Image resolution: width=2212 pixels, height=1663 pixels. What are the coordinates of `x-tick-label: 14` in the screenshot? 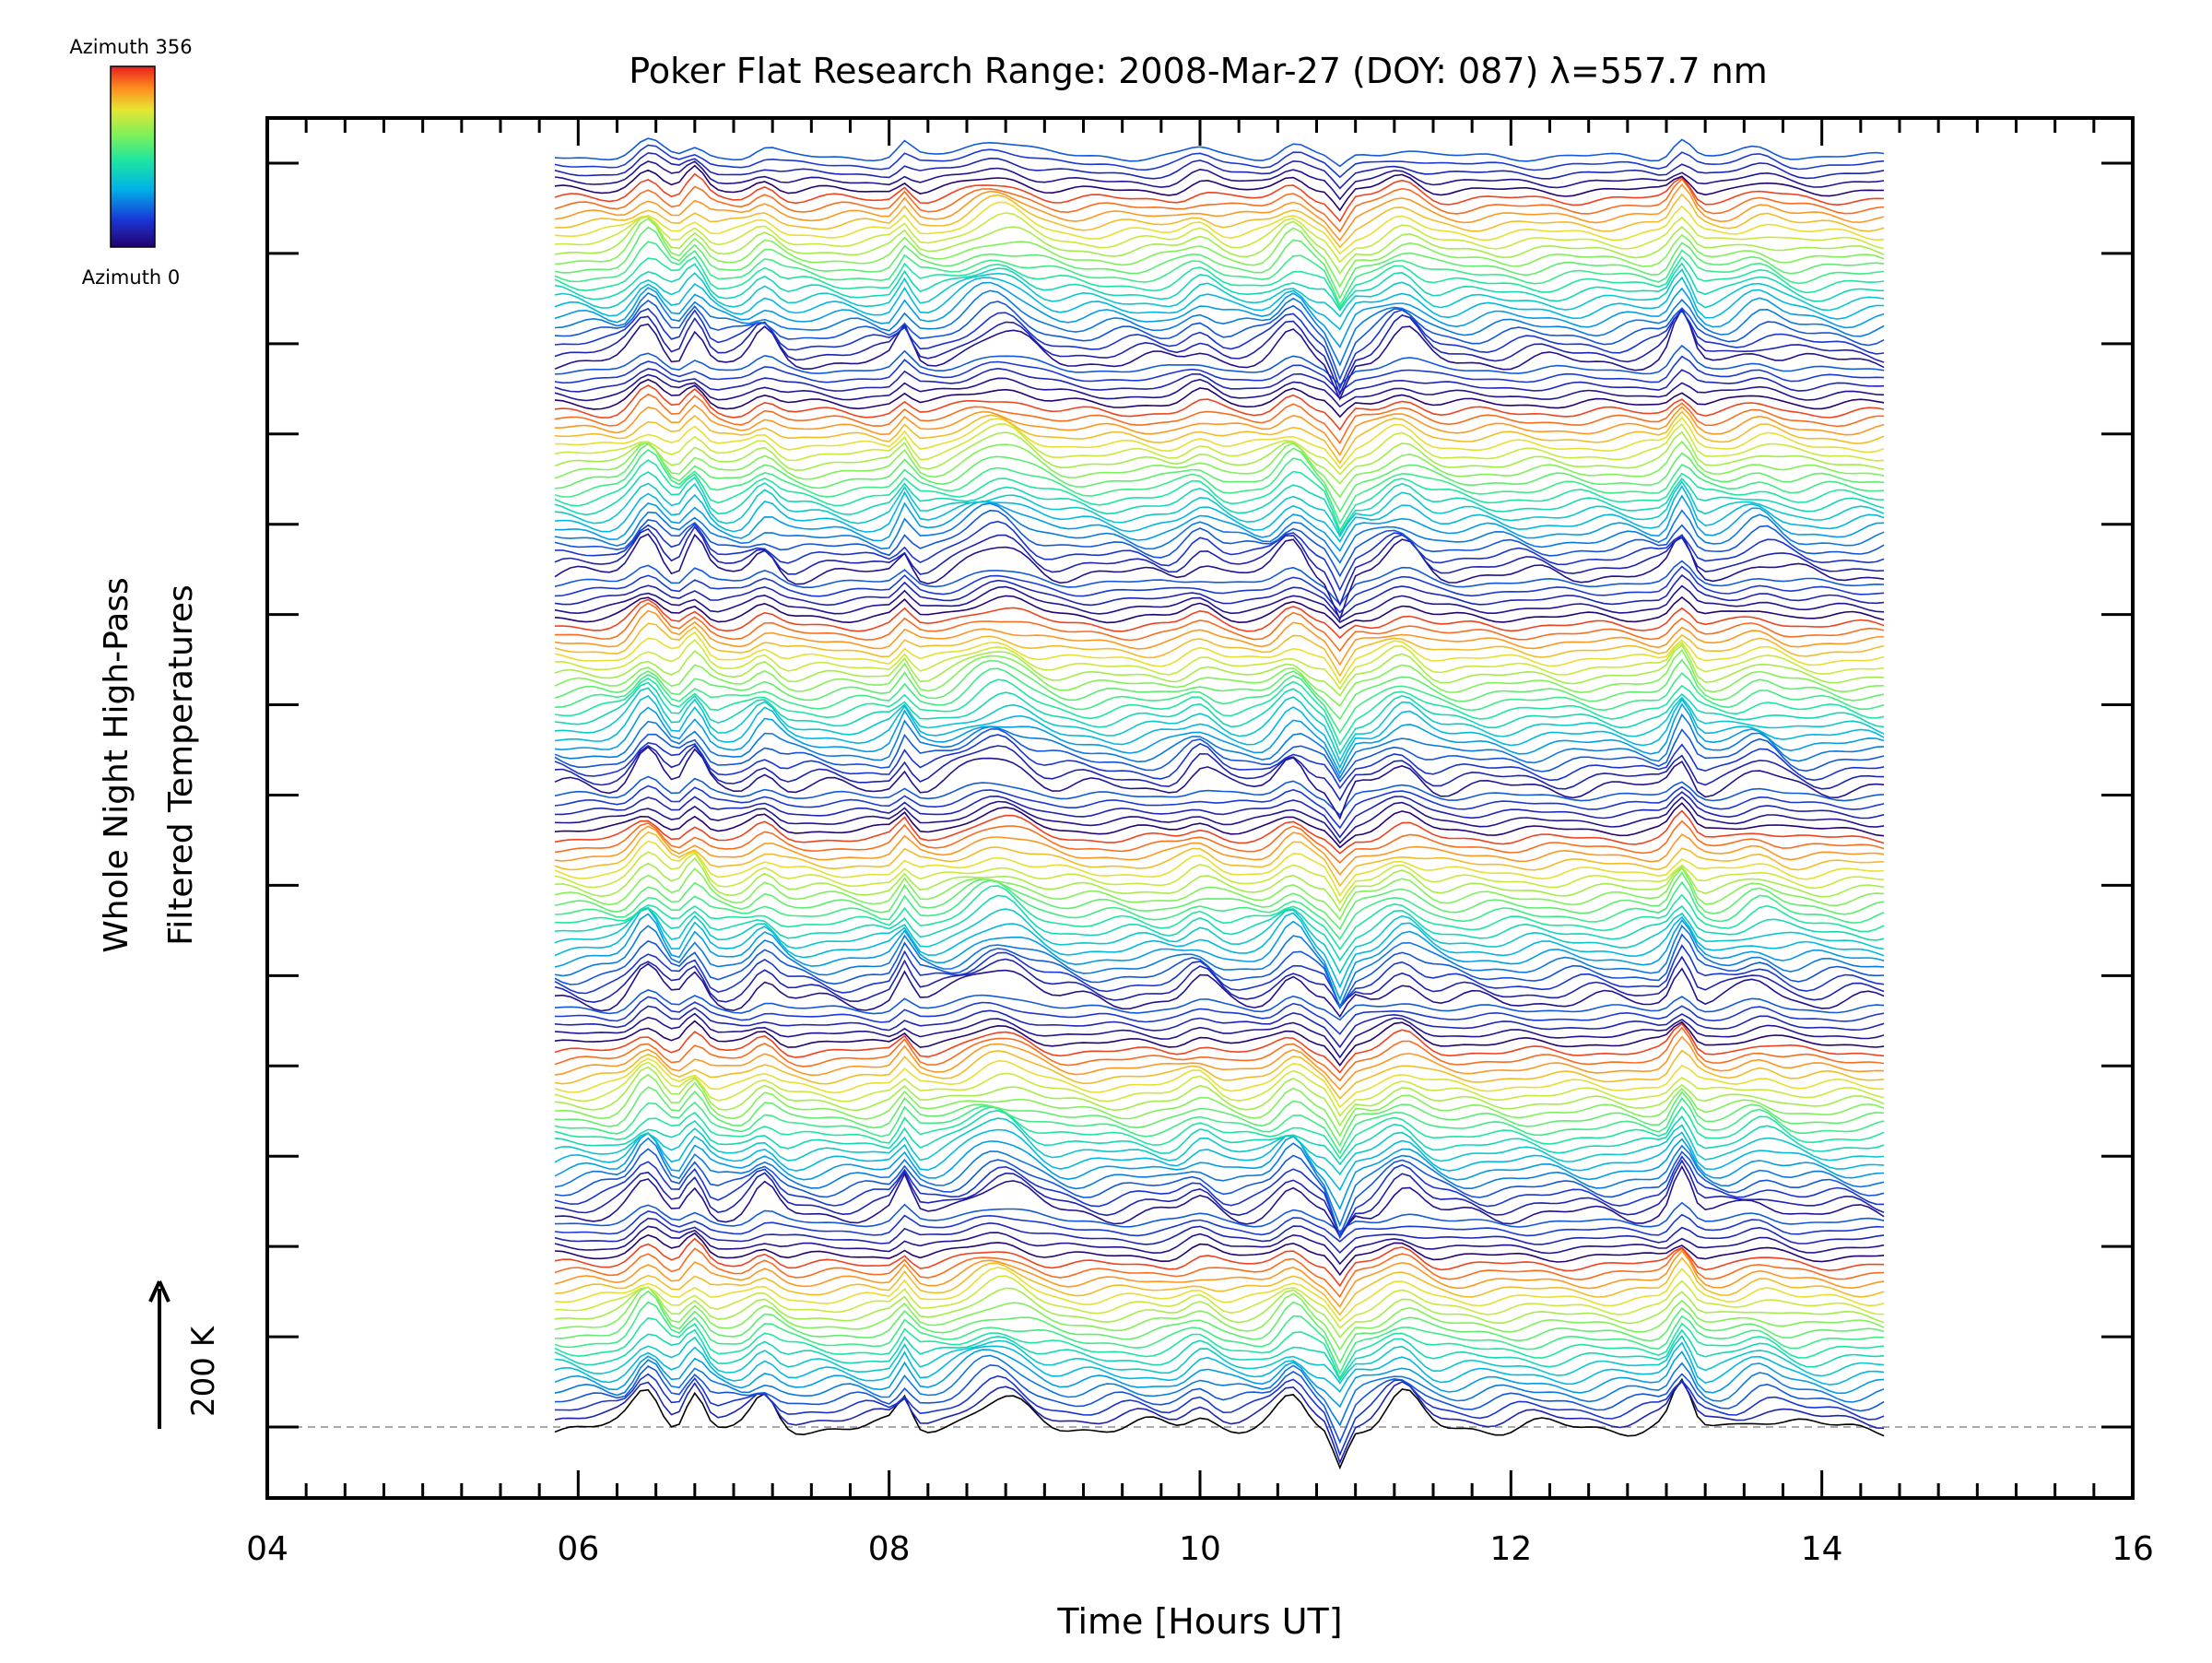 It's located at (1822, 1549).